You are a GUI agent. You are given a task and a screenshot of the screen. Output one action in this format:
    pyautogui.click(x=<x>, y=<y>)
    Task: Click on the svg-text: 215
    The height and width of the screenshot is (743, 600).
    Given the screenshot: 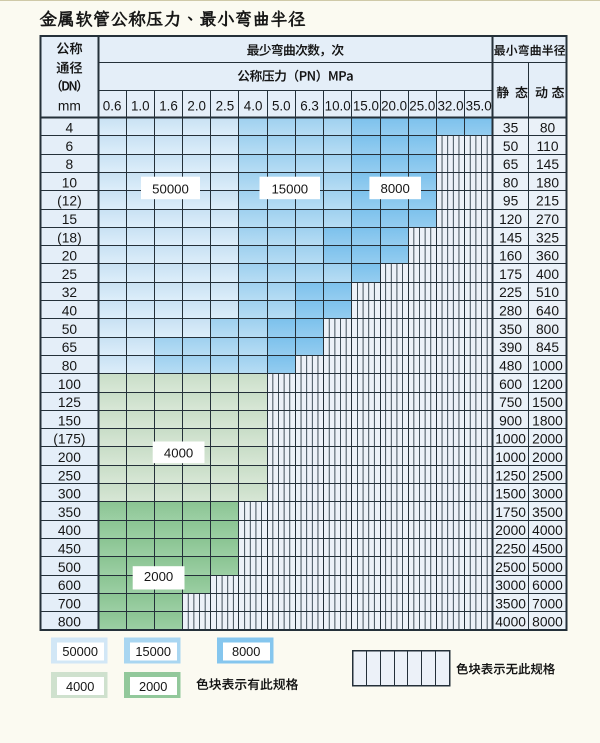 What is the action you would take?
    pyautogui.click(x=547, y=201)
    